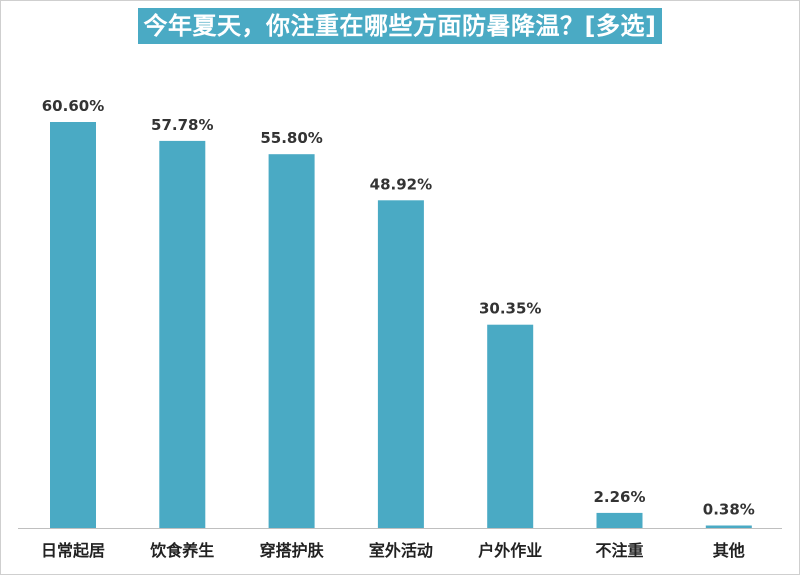  What do you see at coordinates (510, 550) in the screenshot?
I see `category-label: 户外作业` at bounding box center [510, 550].